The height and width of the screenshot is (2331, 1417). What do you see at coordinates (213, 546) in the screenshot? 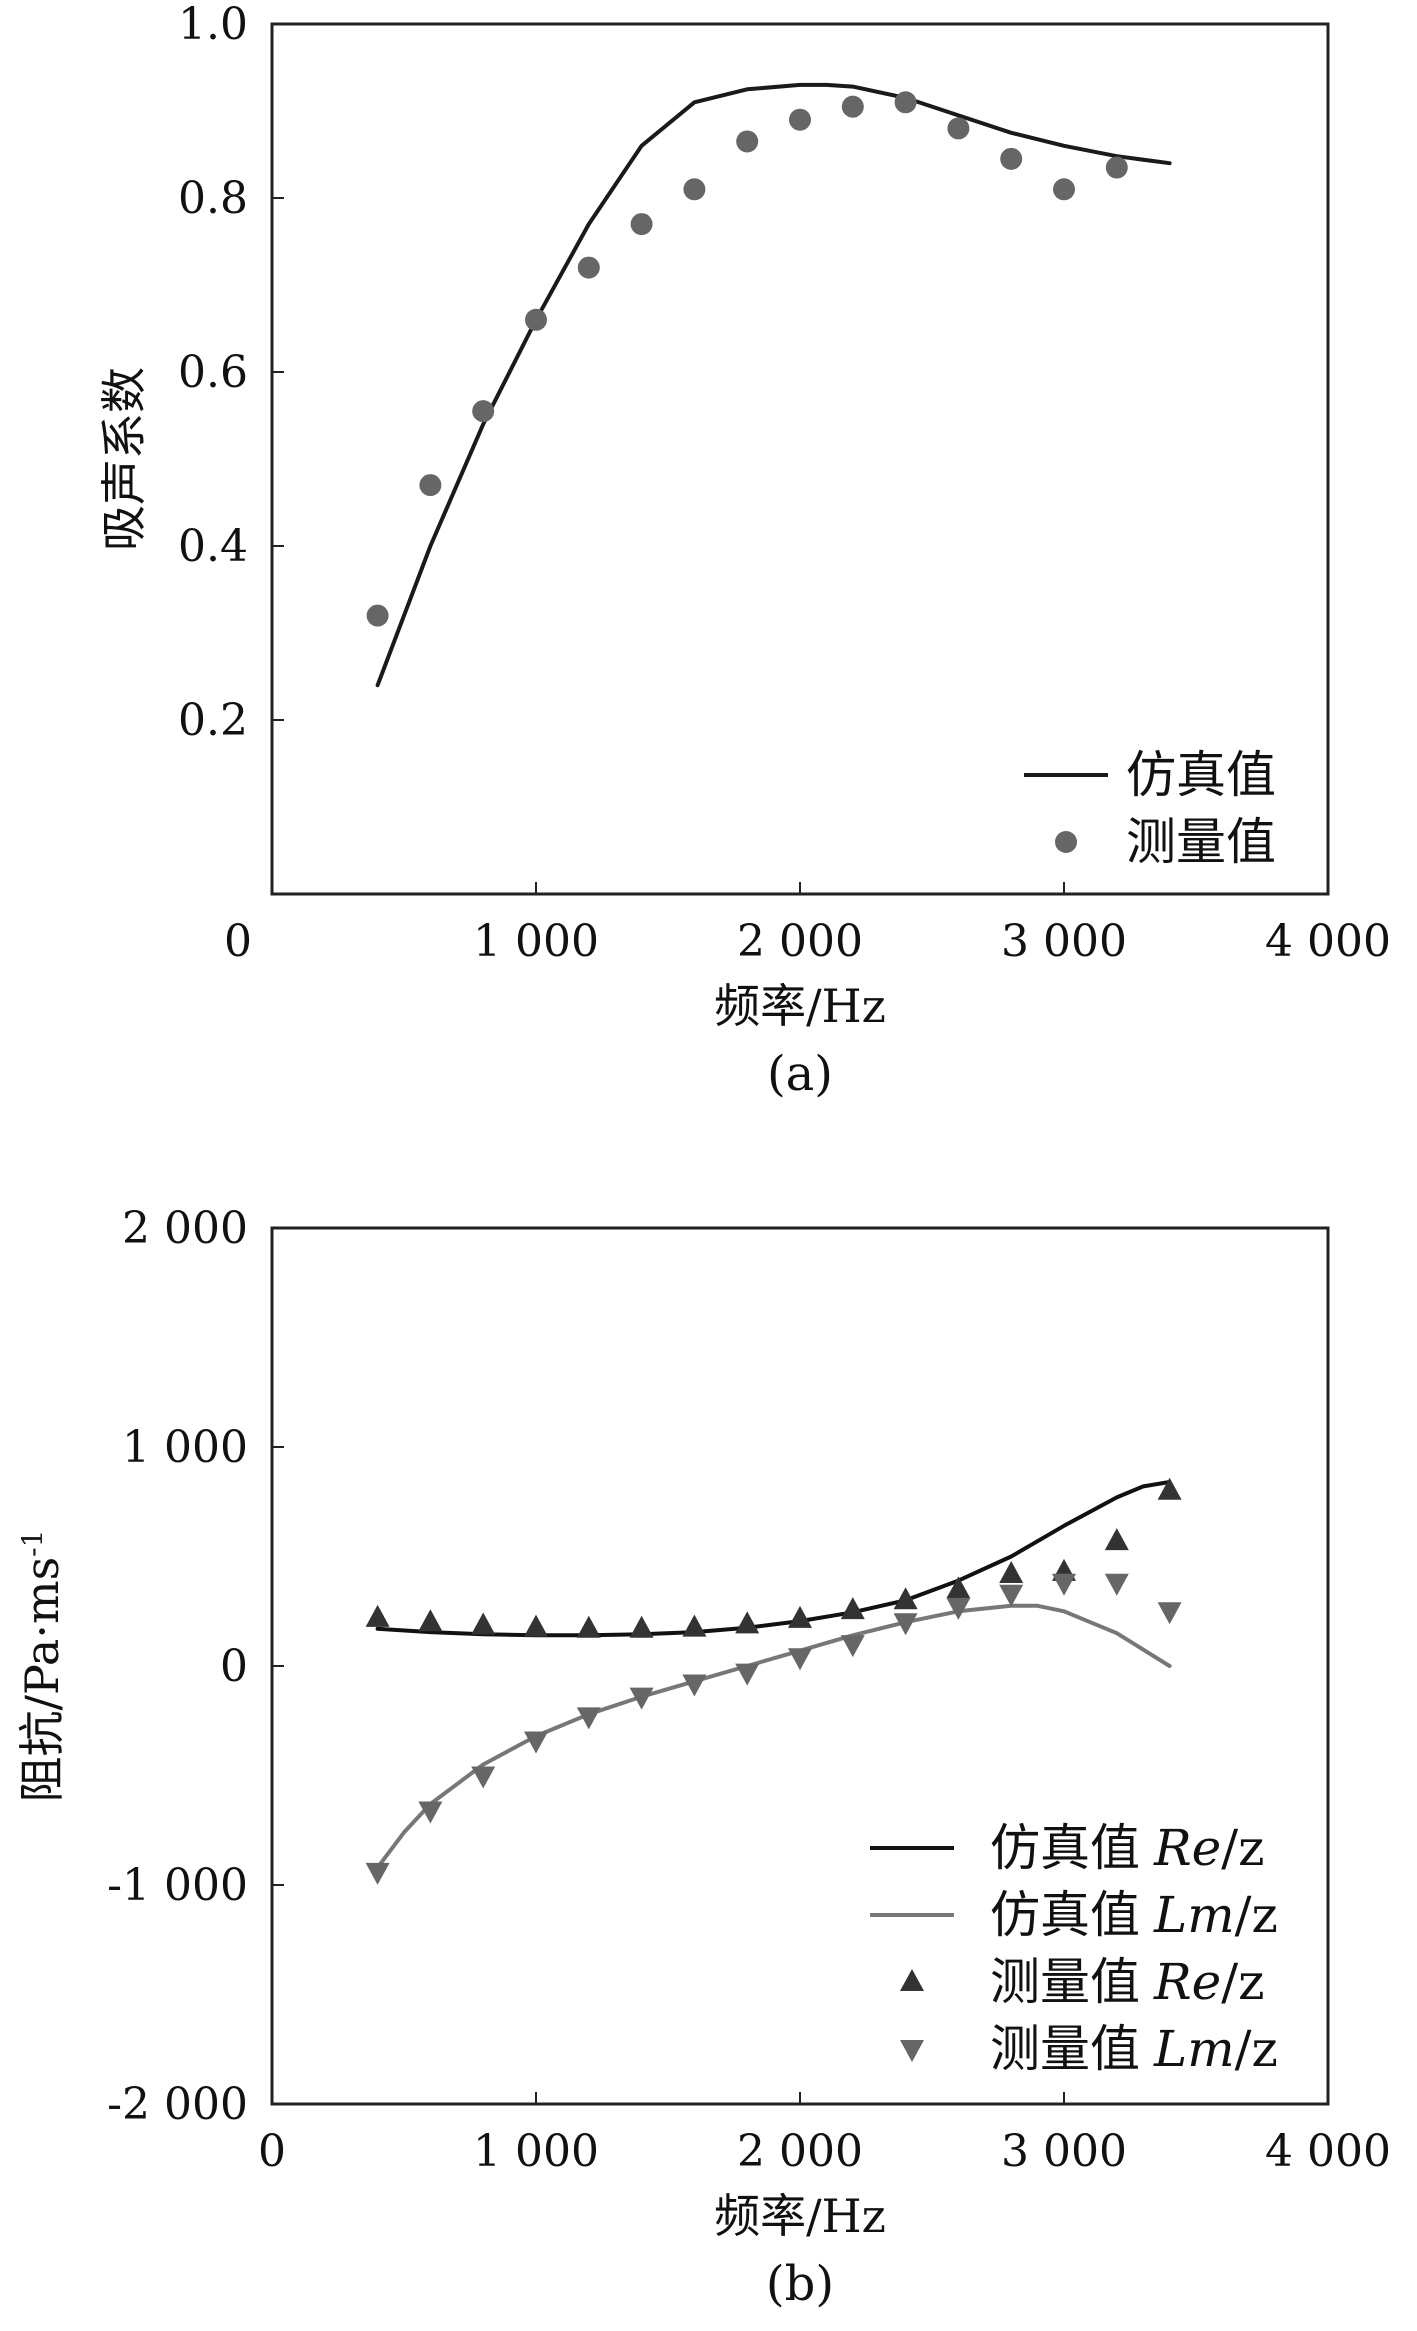
I see `y-tick-label: 0.4` at bounding box center [213, 546].